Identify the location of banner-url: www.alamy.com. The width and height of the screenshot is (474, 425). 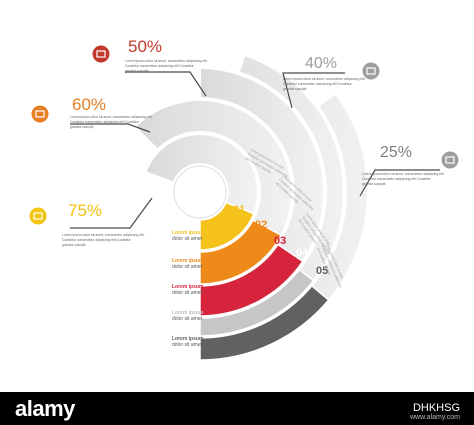
(435, 417).